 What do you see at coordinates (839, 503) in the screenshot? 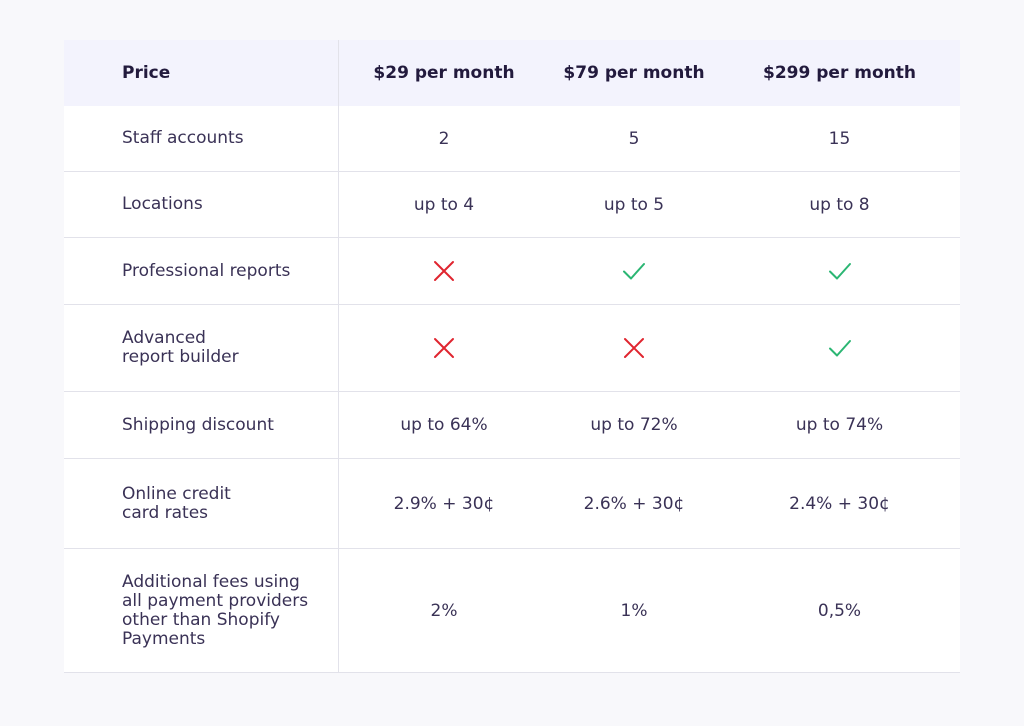
I see `table-cell: 2.4% + 30¢` at bounding box center [839, 503].